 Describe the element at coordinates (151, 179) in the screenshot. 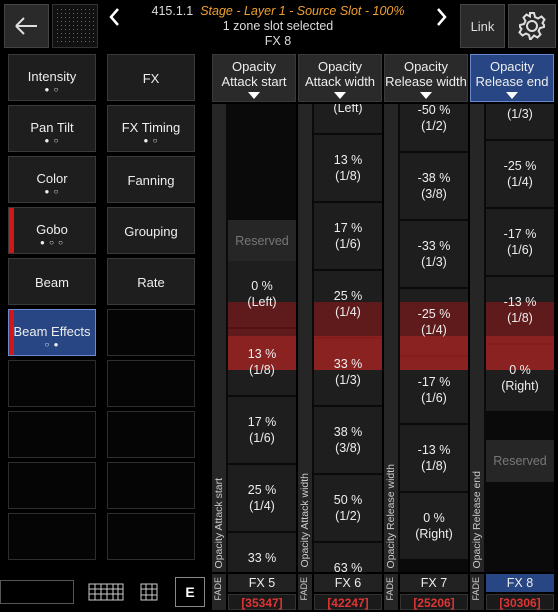

I see `preset-button: Fanning` at that location.